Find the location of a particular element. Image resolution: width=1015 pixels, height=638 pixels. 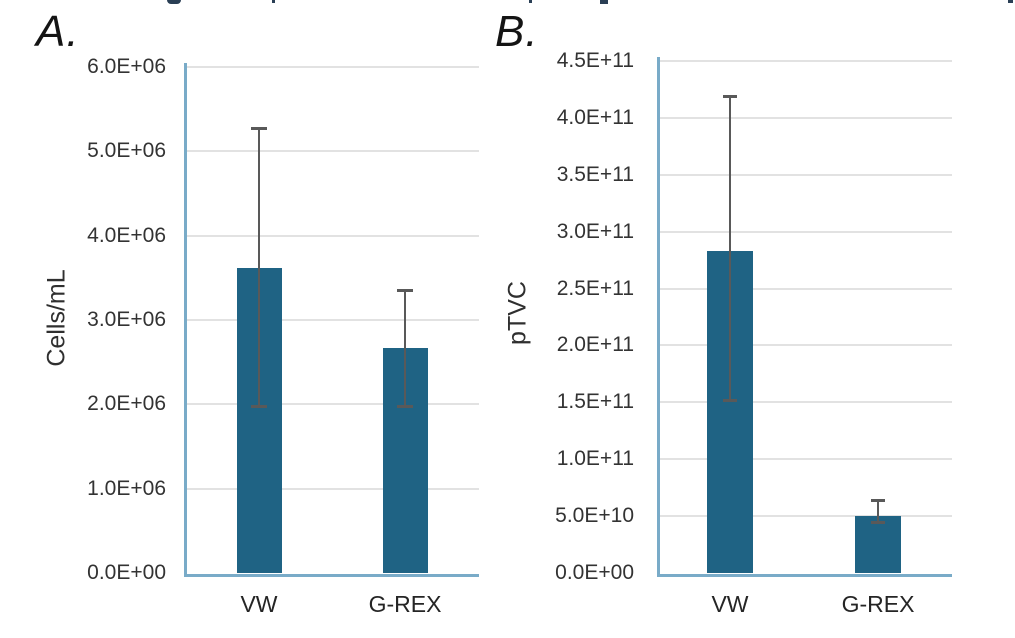

y-tick-label: 4.0E+11 is located at coordinates (595, 117).